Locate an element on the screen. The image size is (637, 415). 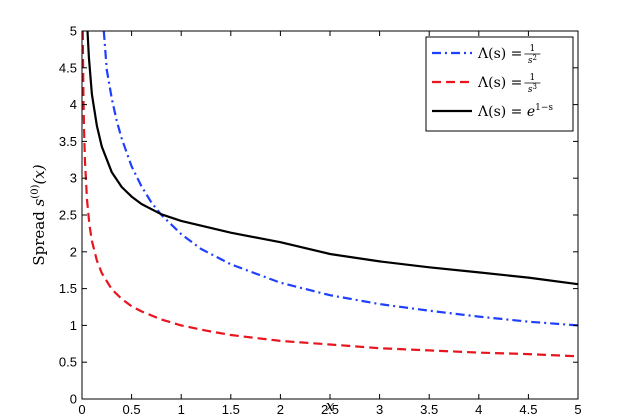
legend-den-series-1: s2 is located at coordinates (532, 60).